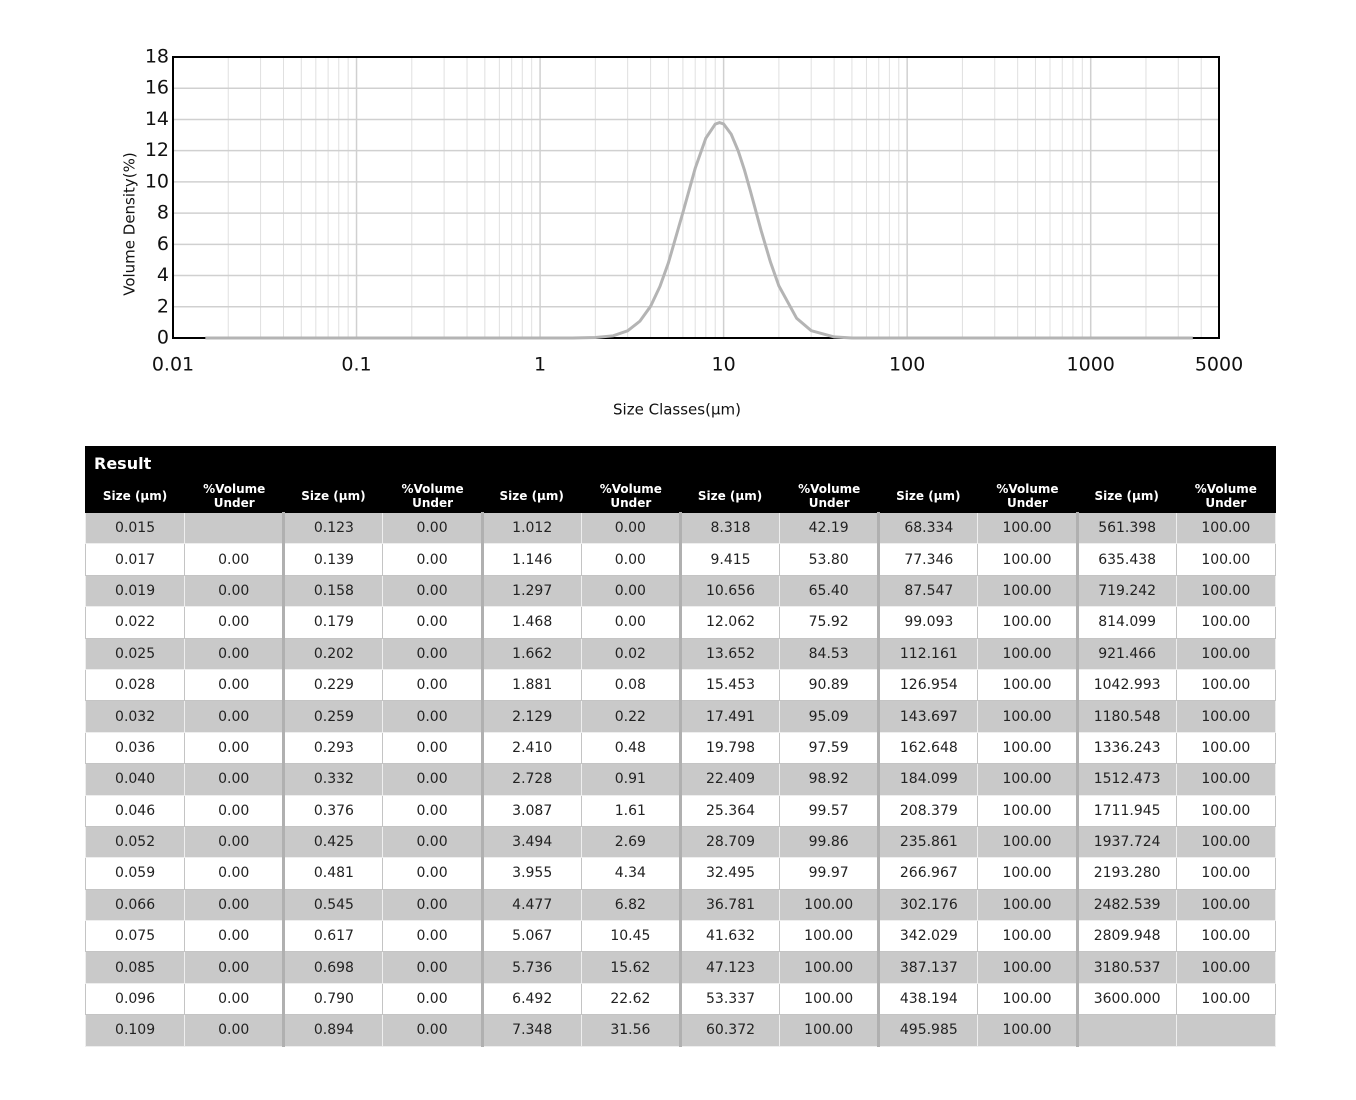 Image resolution: width=1356 pixels, height=1100 pixels. Describe the element at coordinates (1126, 685) in the screenshot. I see `size-cell: 1042.993` at that location.